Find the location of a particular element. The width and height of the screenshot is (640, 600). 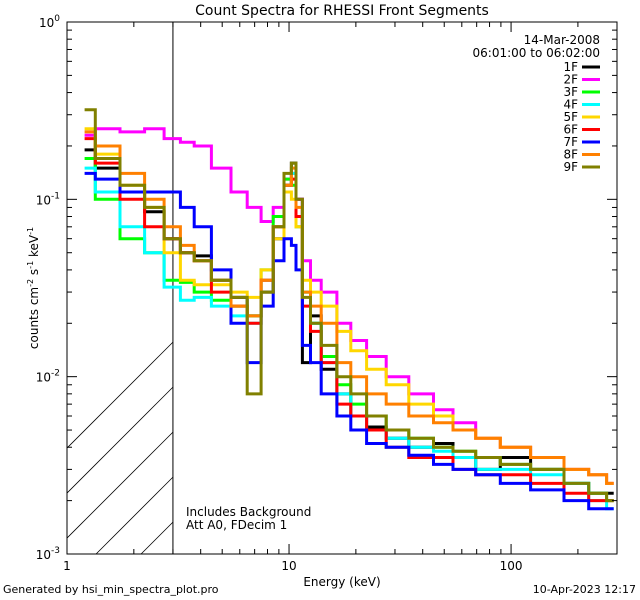

chart-title: Count Spectra for RHESSI Front Segments is located at coordinates (342, 11).